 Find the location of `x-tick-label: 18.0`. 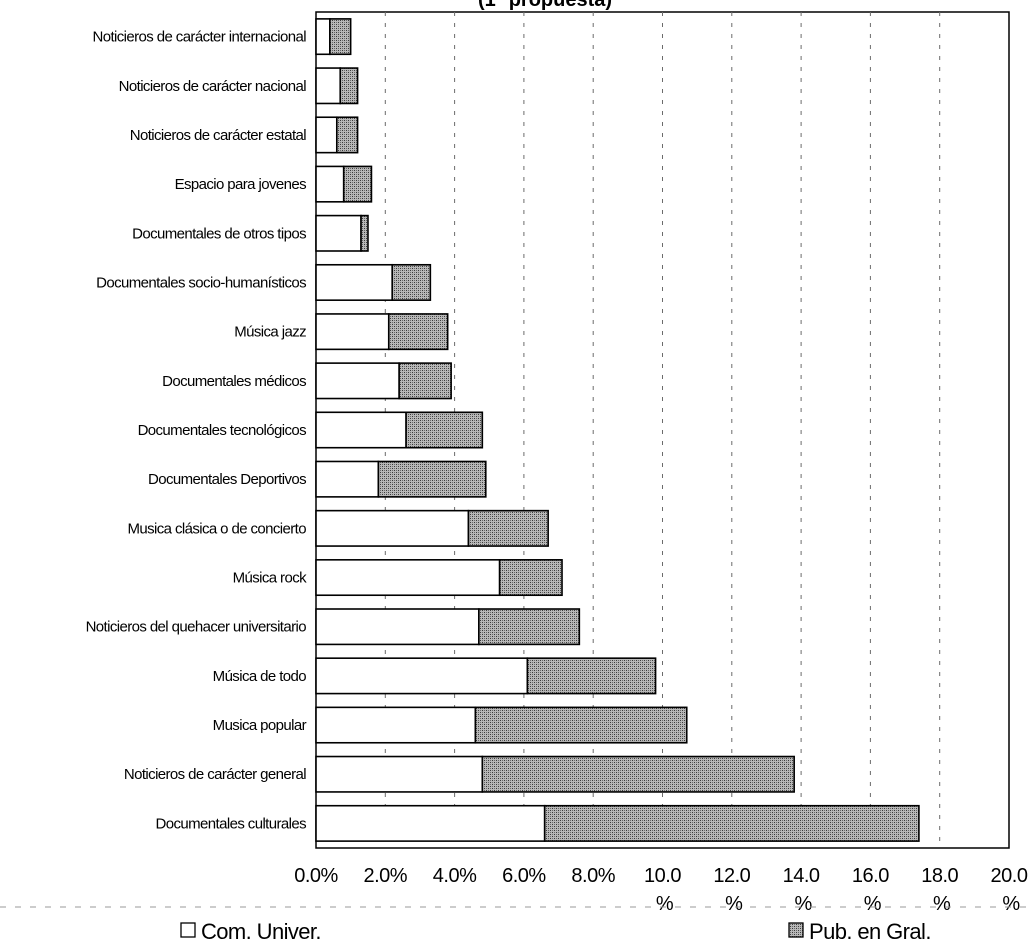

x-tick-label: 18.0 is located at coordinates (939, 876).